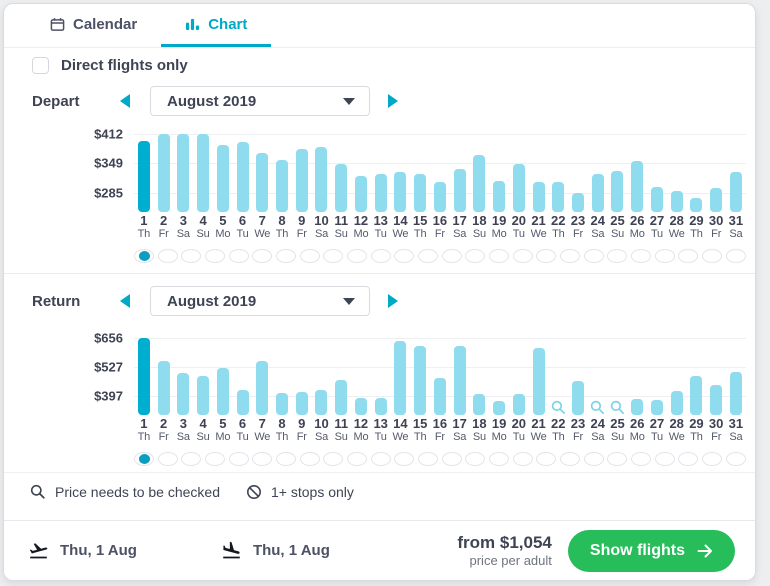 This screenshot has width=770, height=586. Describe the element at coordinates (125, 101) in the screenshot. I see `depart-prev-month-arrow` at that location.